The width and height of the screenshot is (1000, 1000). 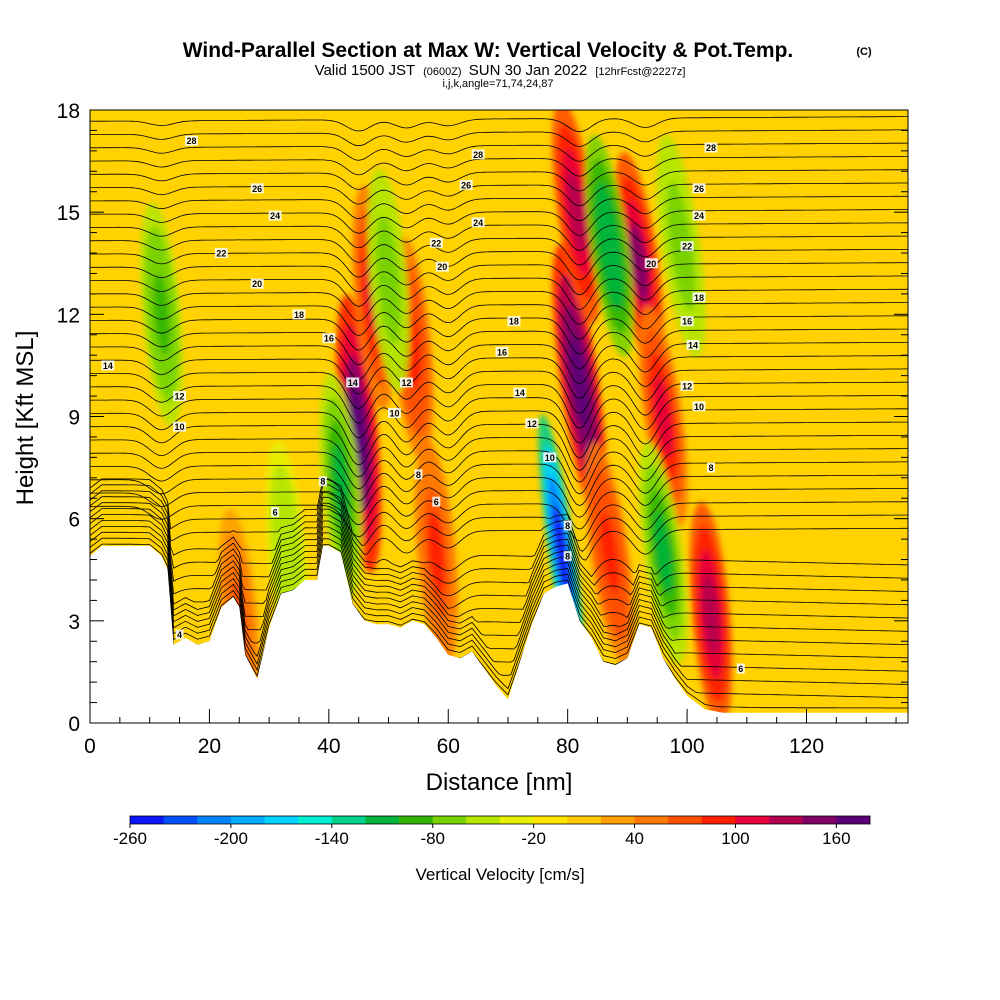 I want to click on contour-label: 28, so click(x=478, y=154).